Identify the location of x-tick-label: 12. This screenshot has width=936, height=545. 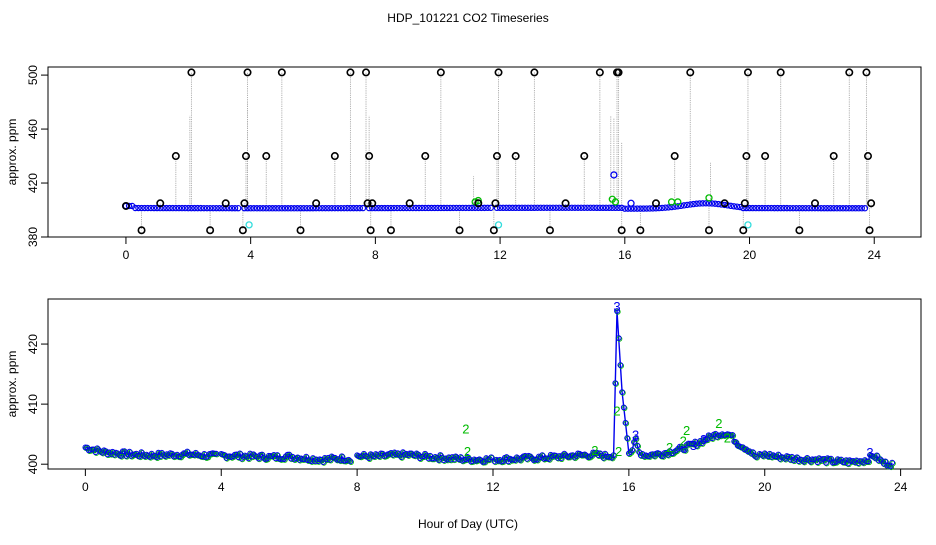
(493, 487).